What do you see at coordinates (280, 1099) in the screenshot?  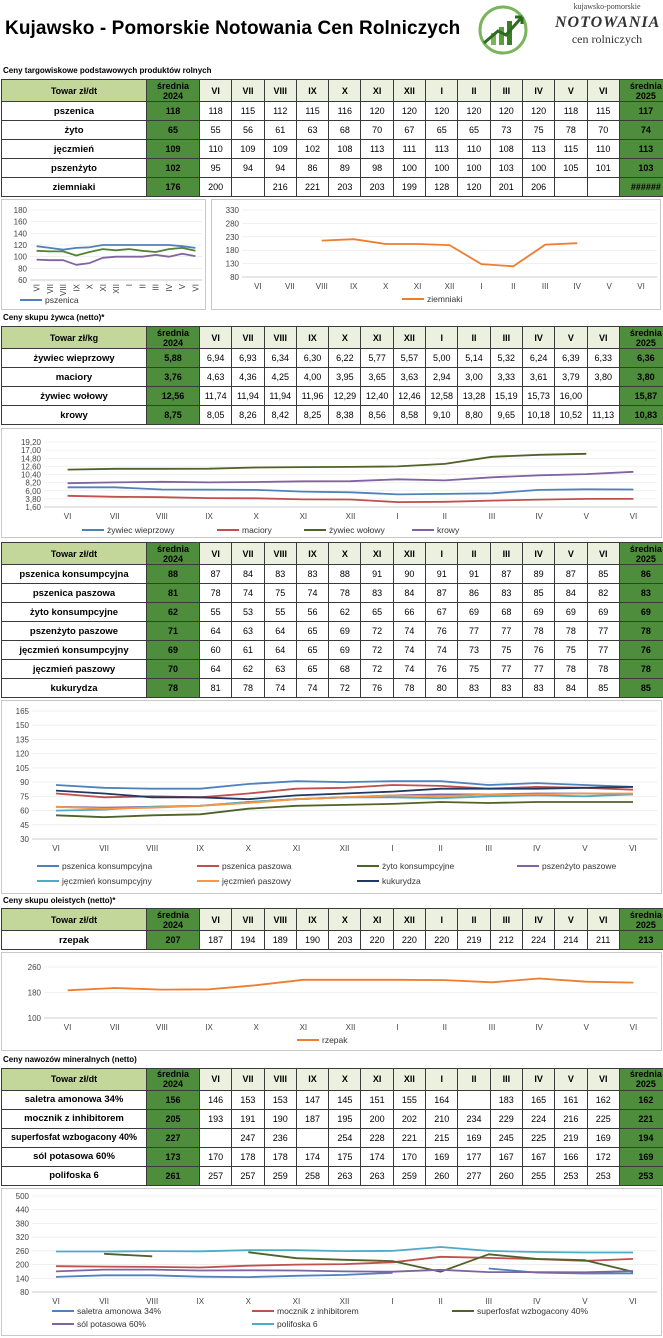 I see `month-value: 153` at bounding box center [280, 1099].